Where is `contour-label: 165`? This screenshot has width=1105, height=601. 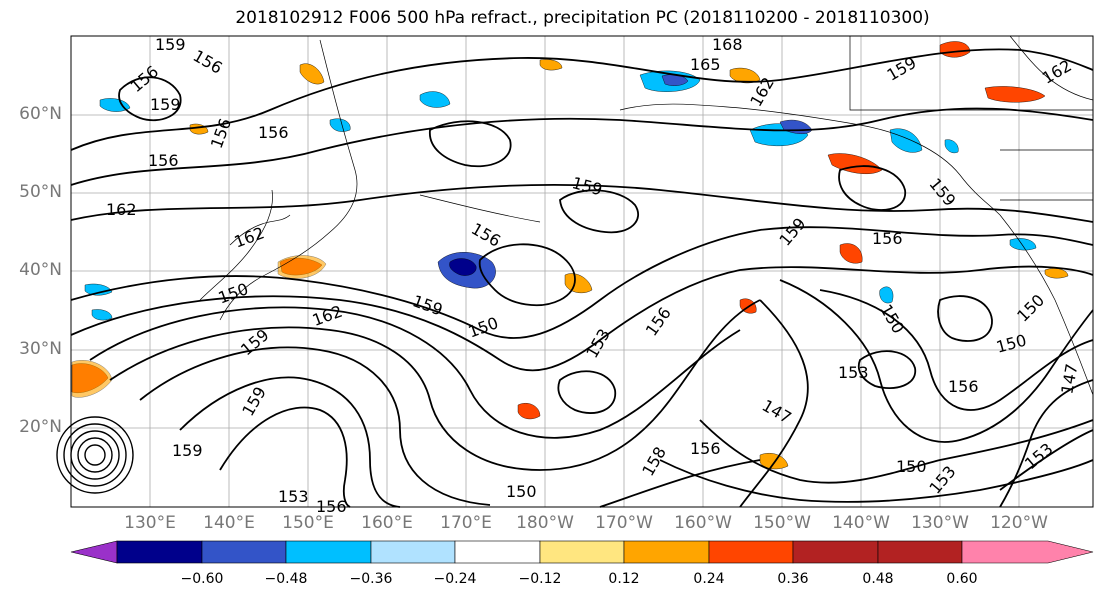 contour-label: 165 is located at coordinates (705, 64).